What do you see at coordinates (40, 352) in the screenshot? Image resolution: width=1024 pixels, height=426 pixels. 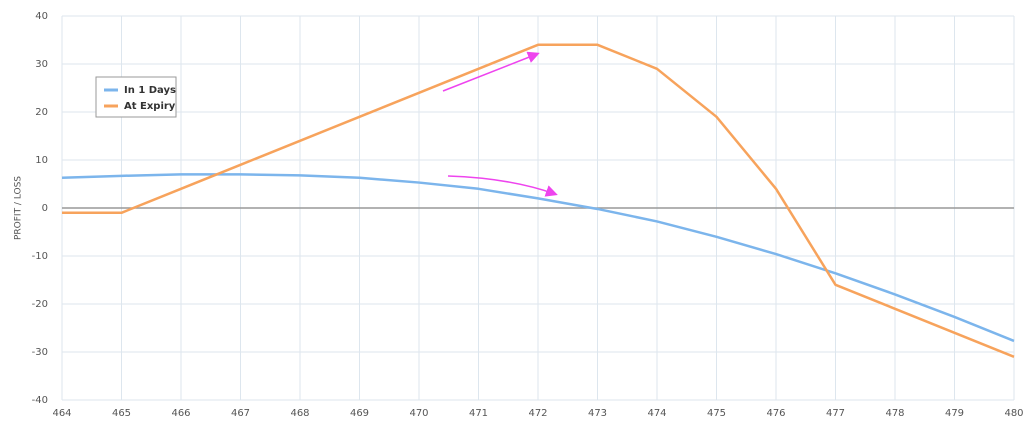 I see `y-tick-label: -30` at bounding box center [40, 352].